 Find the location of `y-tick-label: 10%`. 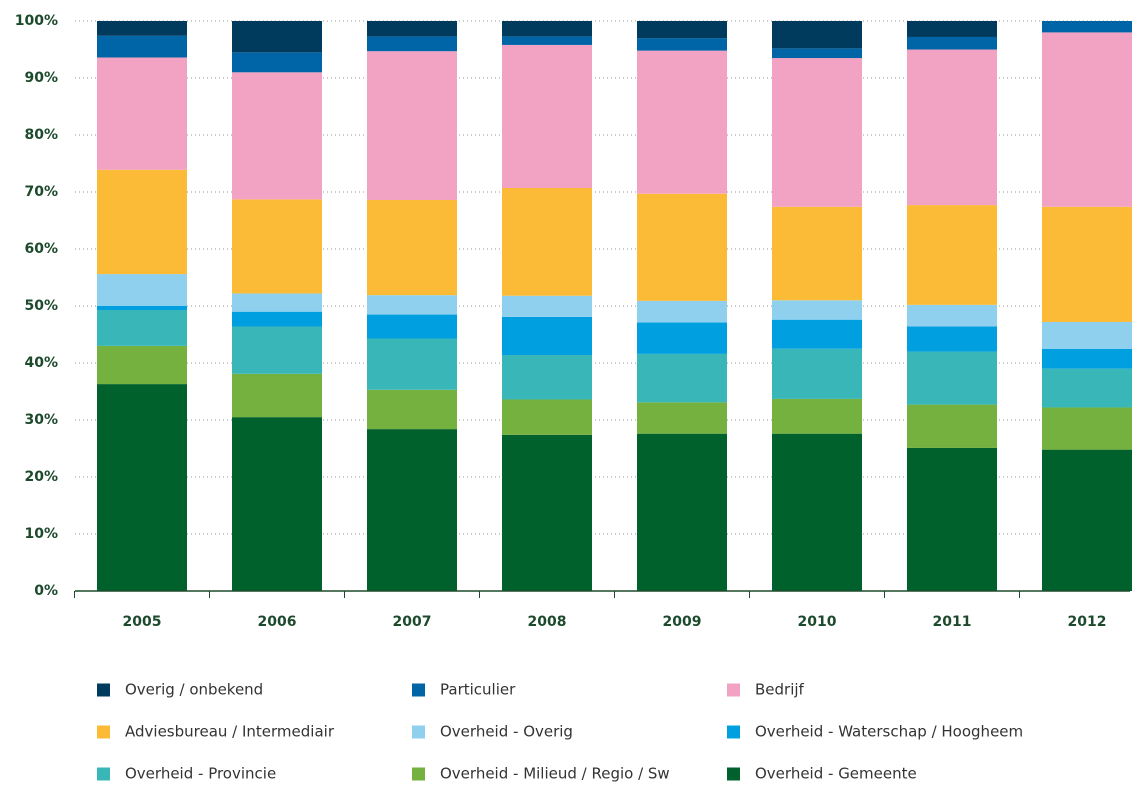

y-tick-label: 10% is located at coordinates (41, 534).